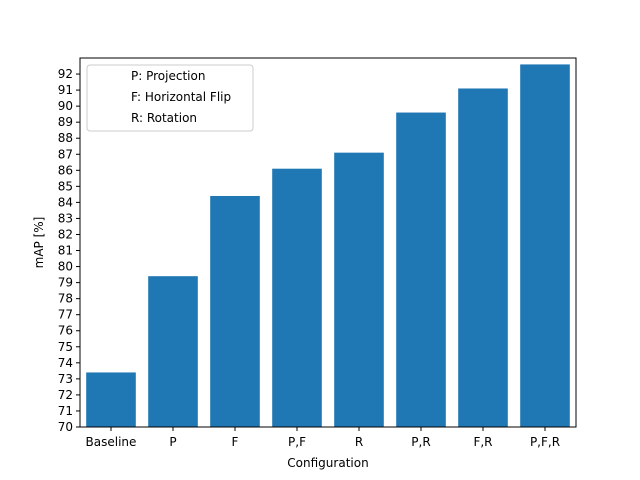 The width and height of the screenshot is (640, 480). I want to click on y-tick-label: 75, so click(65, 347).